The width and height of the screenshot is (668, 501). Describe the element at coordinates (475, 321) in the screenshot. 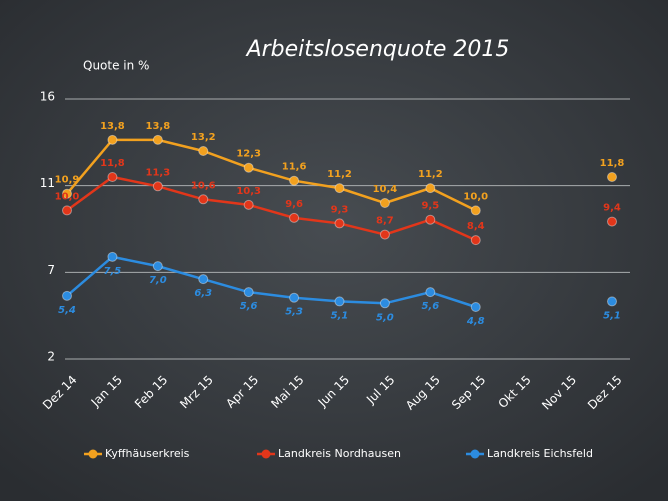

I see `data-label: 4,8` at that location.